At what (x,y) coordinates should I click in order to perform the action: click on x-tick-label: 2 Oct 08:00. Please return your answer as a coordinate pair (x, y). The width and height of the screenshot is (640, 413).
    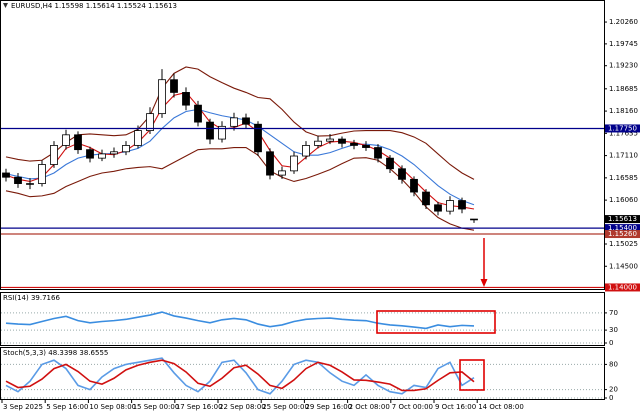
    Looking at the image, I should click on (369, 407).